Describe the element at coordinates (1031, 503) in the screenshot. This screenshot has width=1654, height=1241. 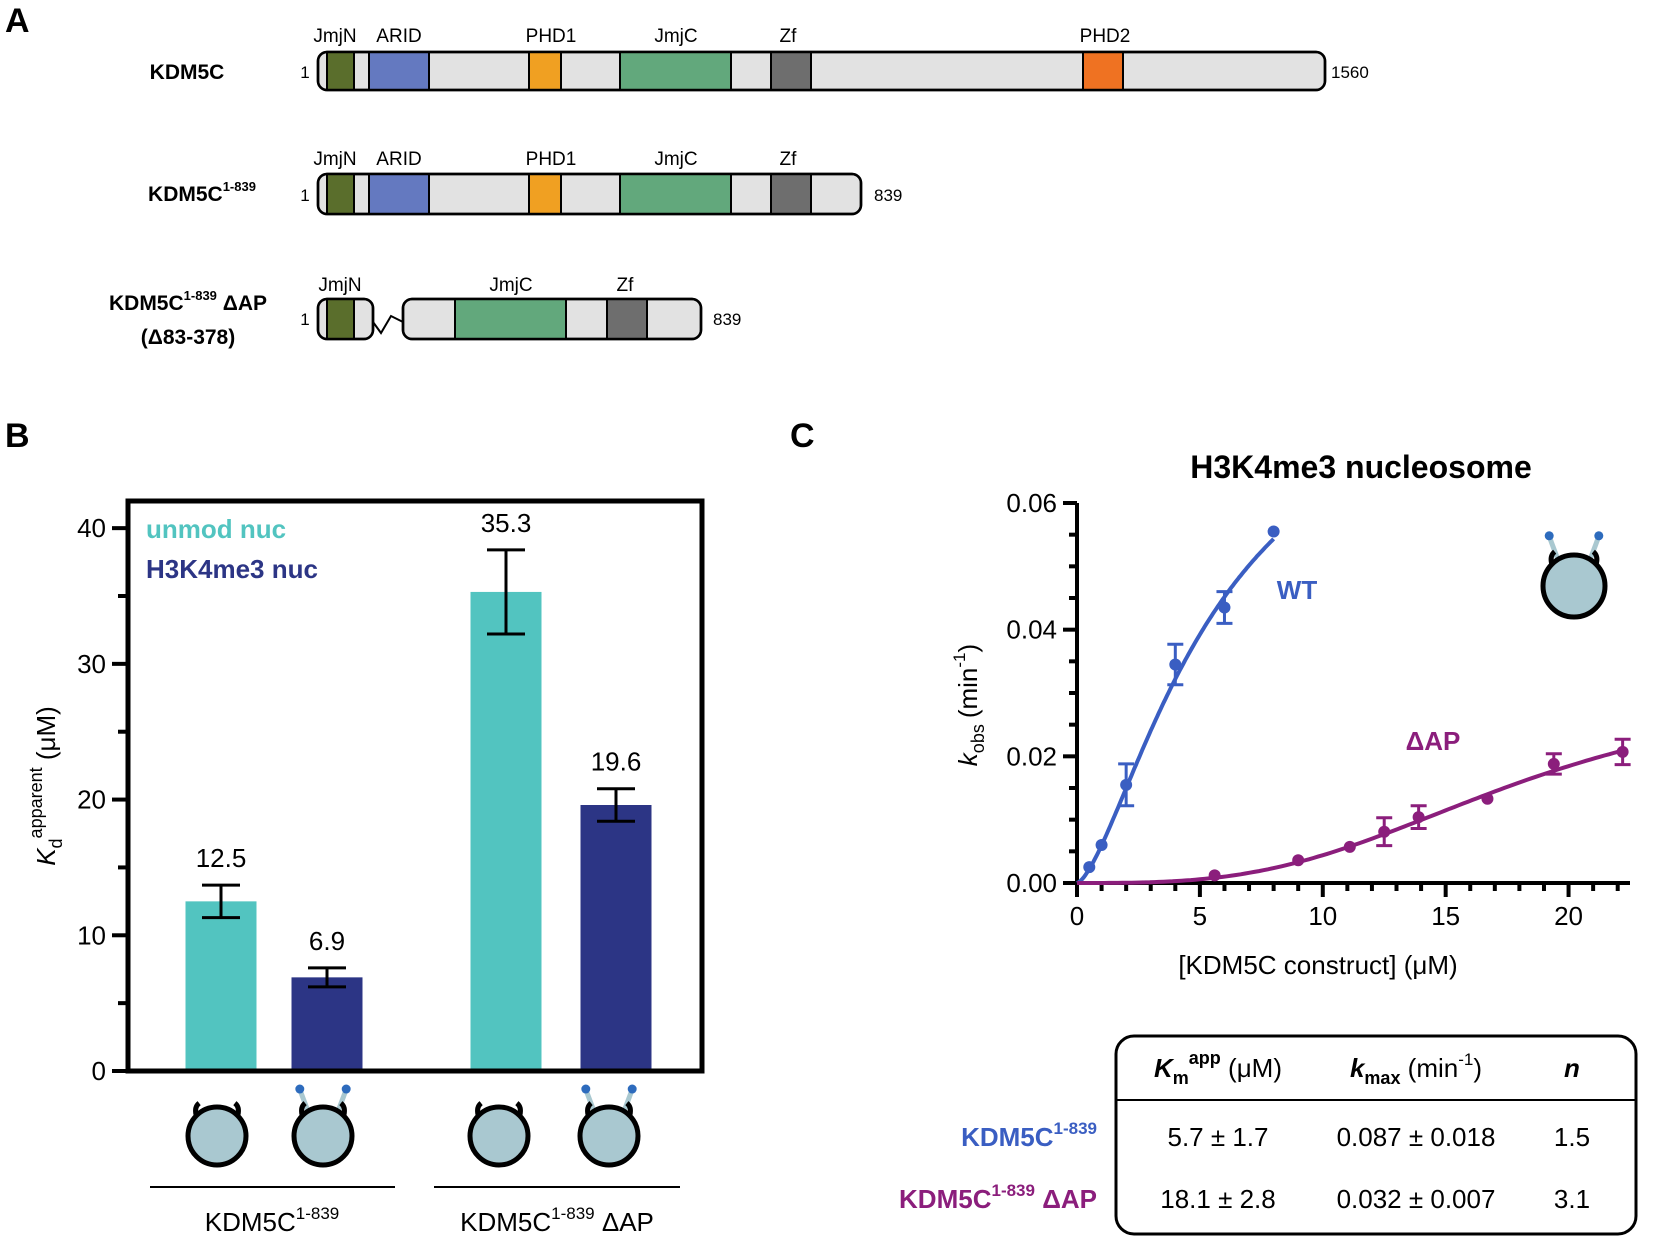
I see `y-tick-label: 0.06` at that location.